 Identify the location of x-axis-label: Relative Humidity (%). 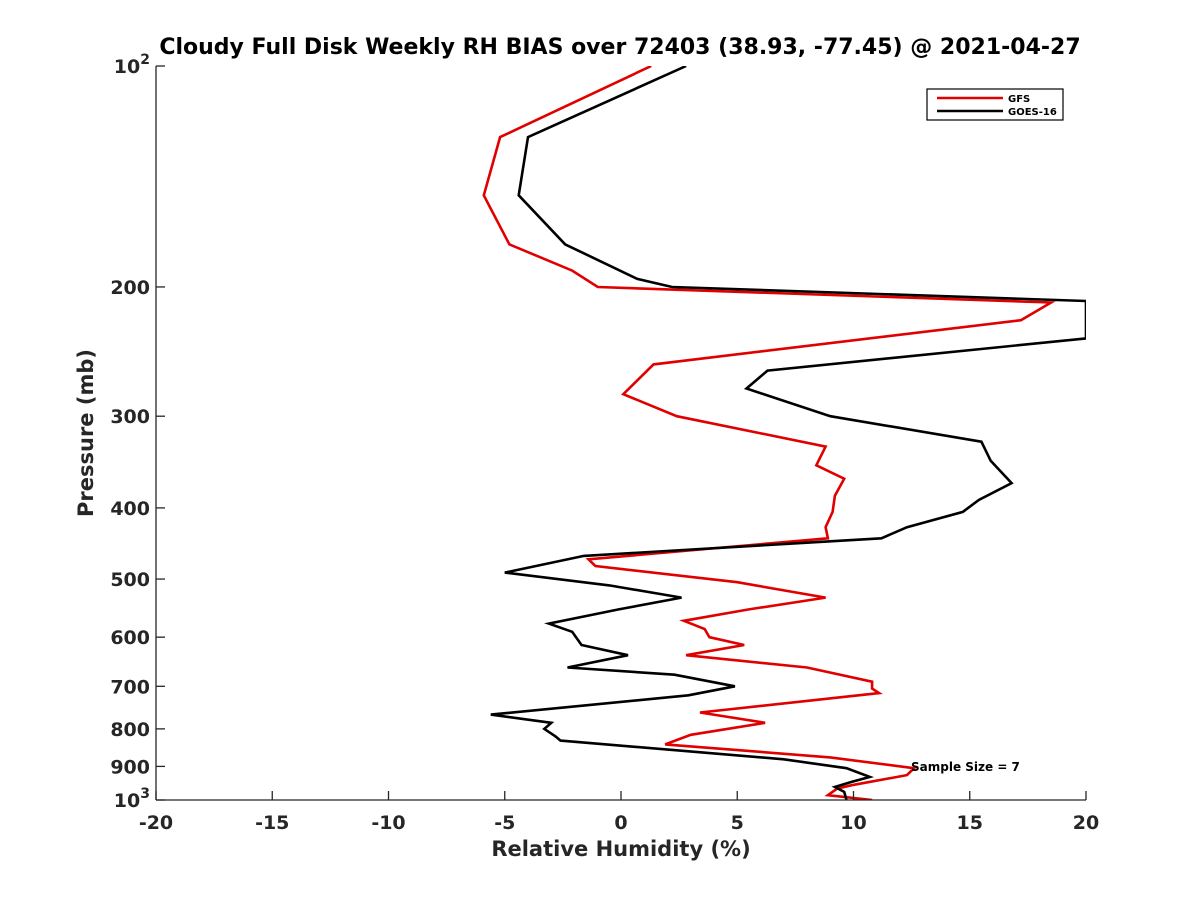
(620, 849).